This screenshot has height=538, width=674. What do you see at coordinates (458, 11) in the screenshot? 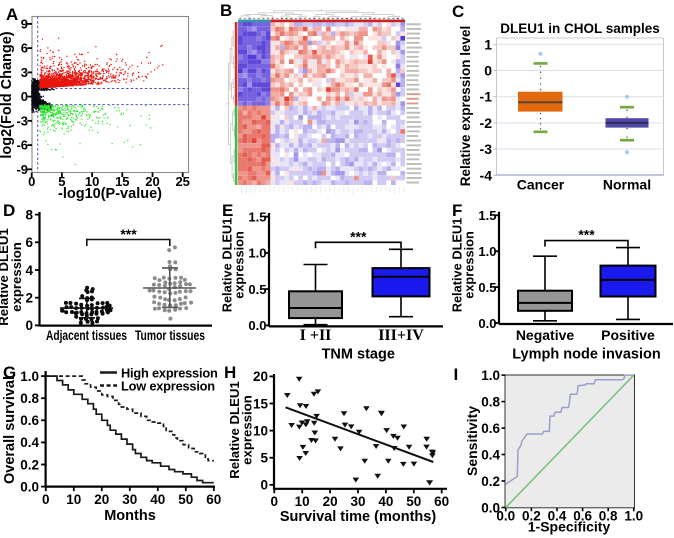
I see `svg-text: C` at bounding box center [458, 11].